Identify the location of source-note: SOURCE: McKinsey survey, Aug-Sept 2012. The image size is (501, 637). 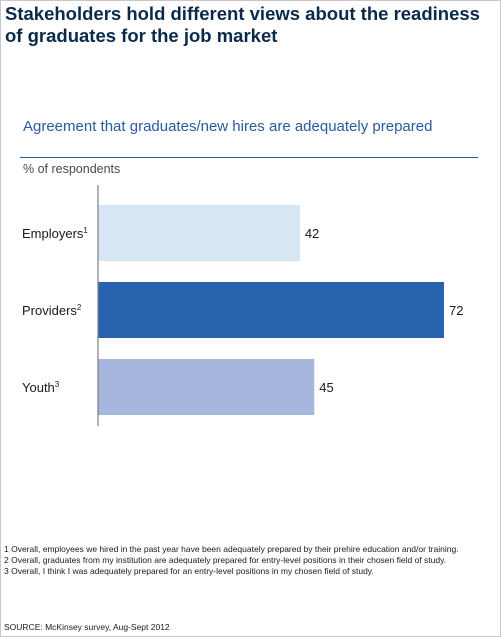
(87, 627).